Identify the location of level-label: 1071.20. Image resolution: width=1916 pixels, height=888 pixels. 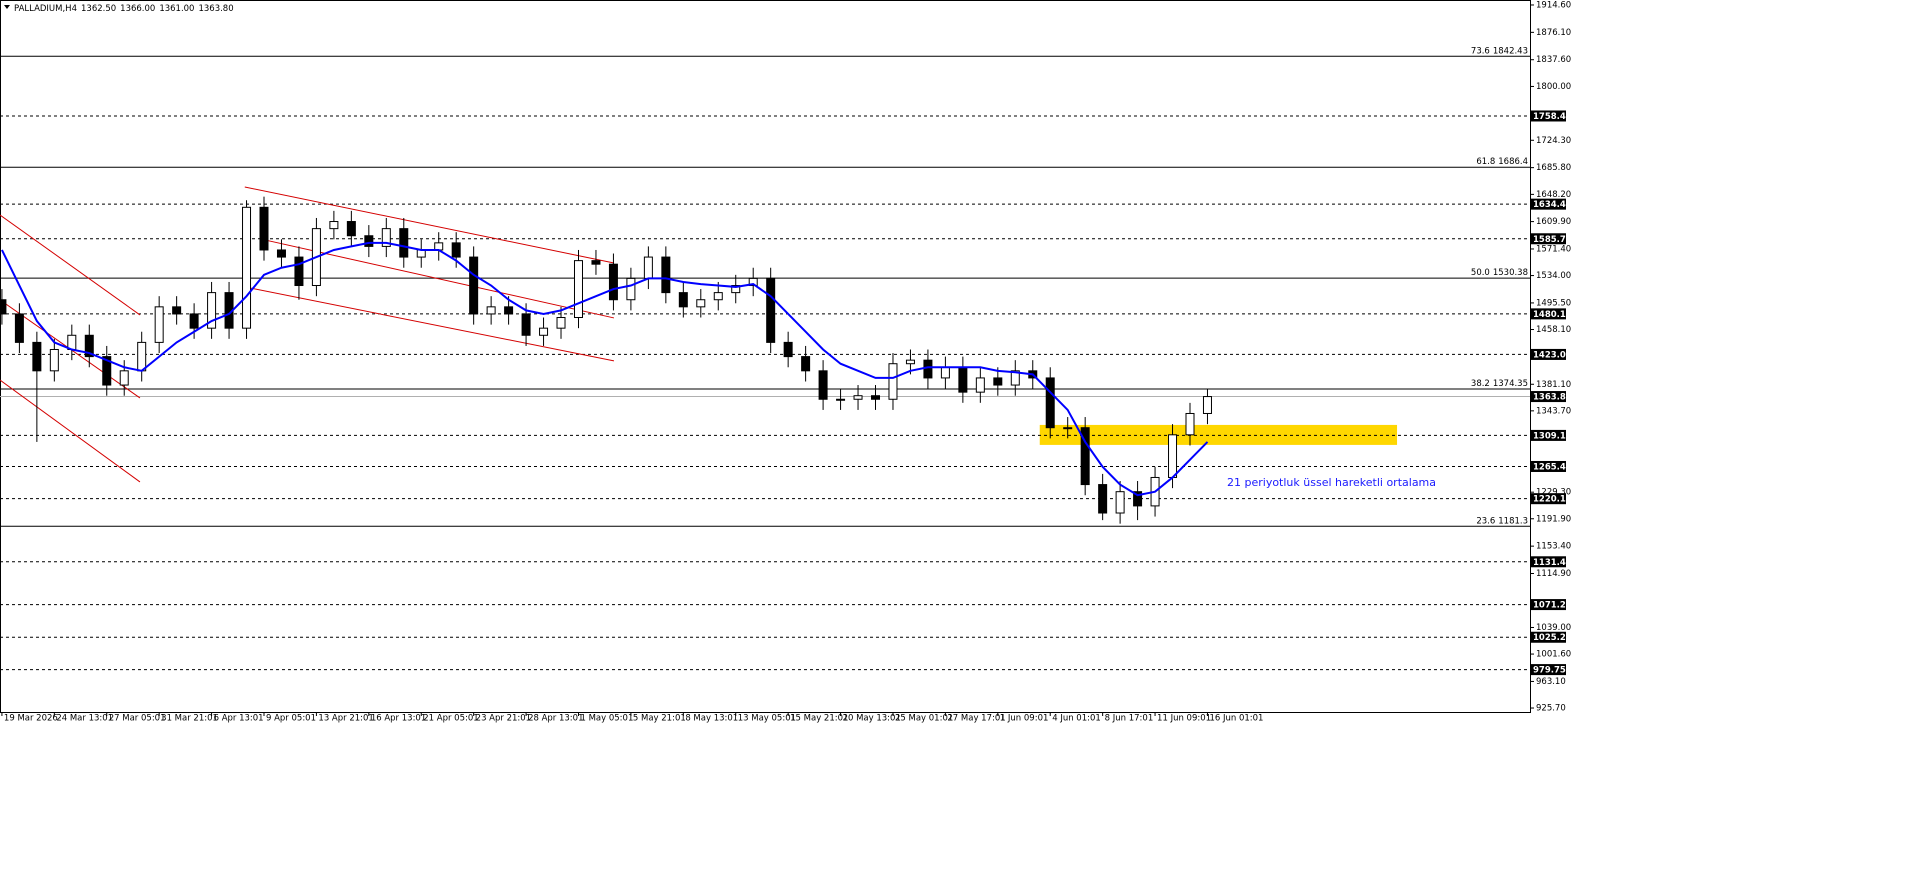
(1552, 606).